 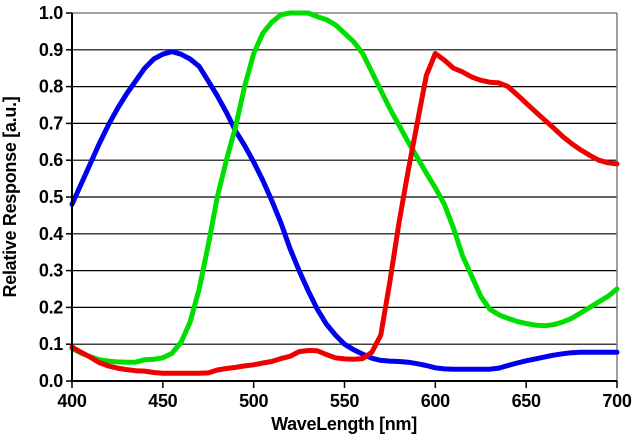 I want to click on x-tick-label: 450, so click(x=162, y=401).